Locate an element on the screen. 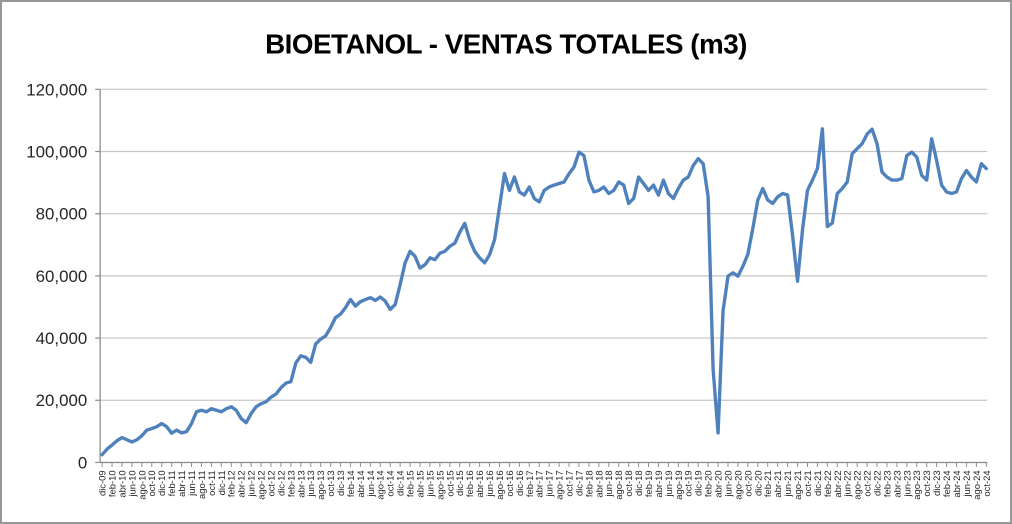 The image size is (1012, 524). x-tick-label: abr-20 is located at coordinates (718, 483).